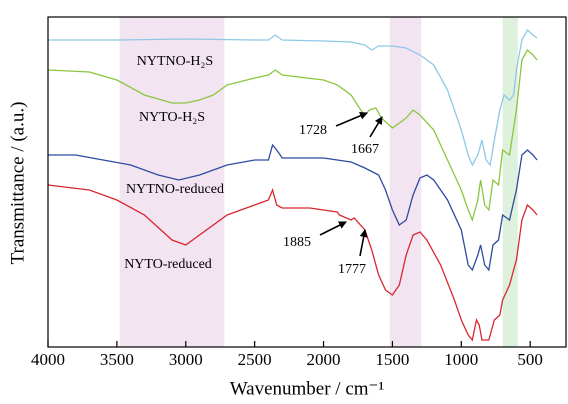 Image resolution: width=568 pixels, height=404 pixels. Describe the element at coordinates (255, 359) in the screenshot. I see `x-tick-label: 2500` at that location.